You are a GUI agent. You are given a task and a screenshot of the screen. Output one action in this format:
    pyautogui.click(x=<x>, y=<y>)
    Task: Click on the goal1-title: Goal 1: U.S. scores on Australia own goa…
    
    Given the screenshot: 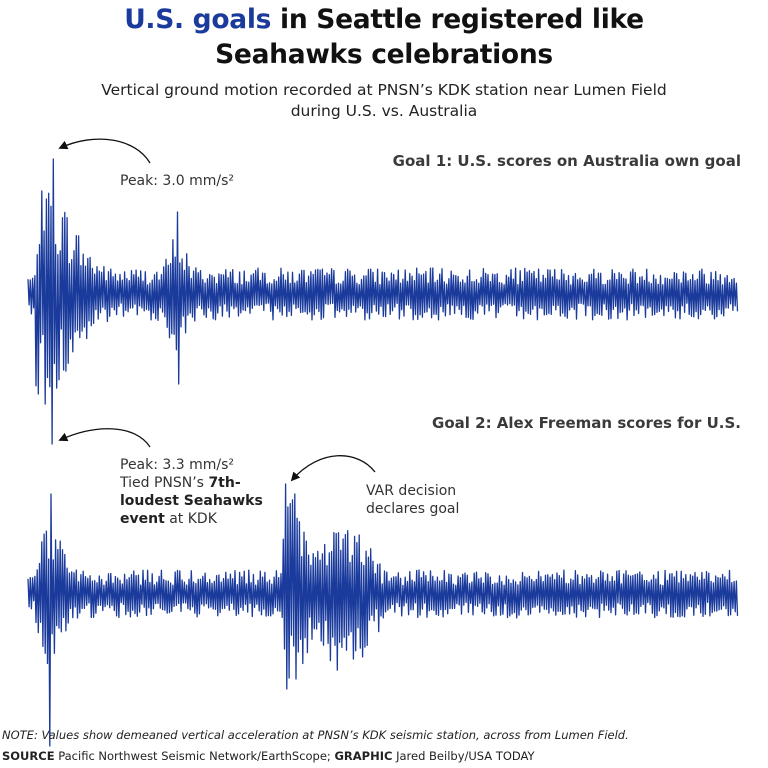 What is the action you would take?
    pyautogui.click(x=566, y=161)
    